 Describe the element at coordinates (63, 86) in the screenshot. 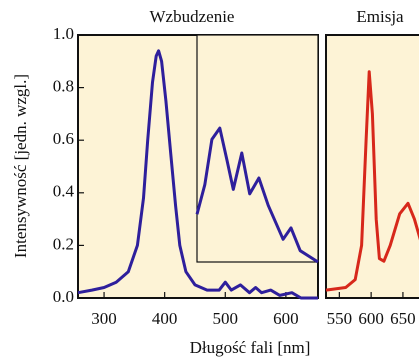

I see `y-tick-label: 0.8` at that location.